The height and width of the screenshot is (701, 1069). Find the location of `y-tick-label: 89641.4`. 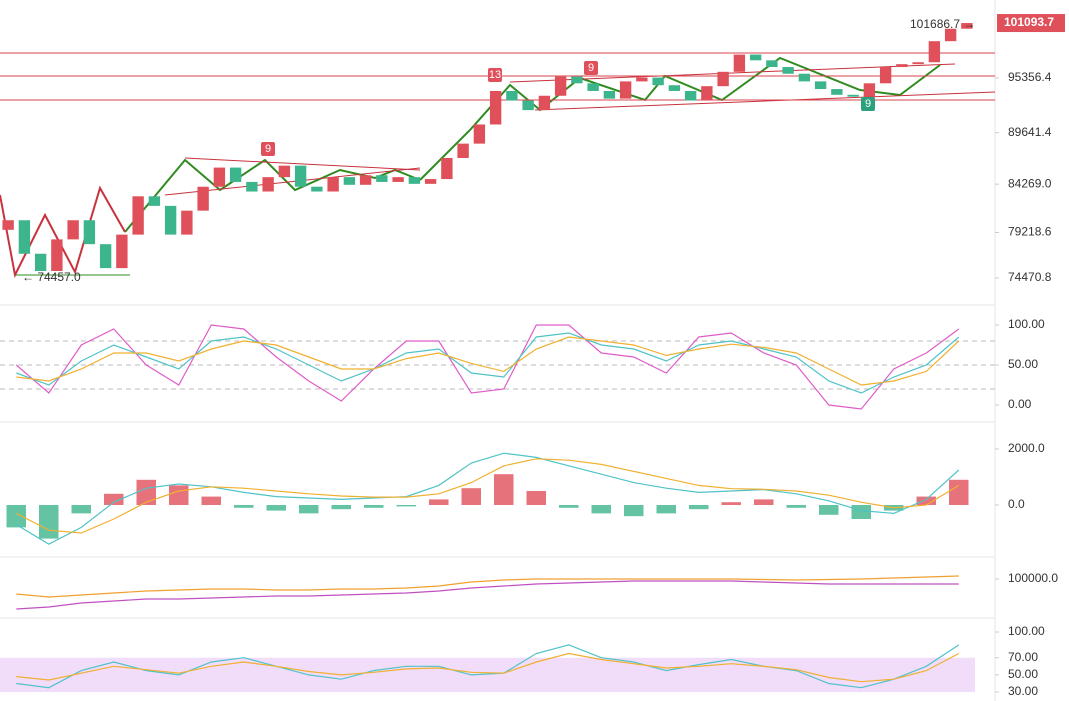

y-tick-label: 89641.4 is located at coordinates (1030, 132).